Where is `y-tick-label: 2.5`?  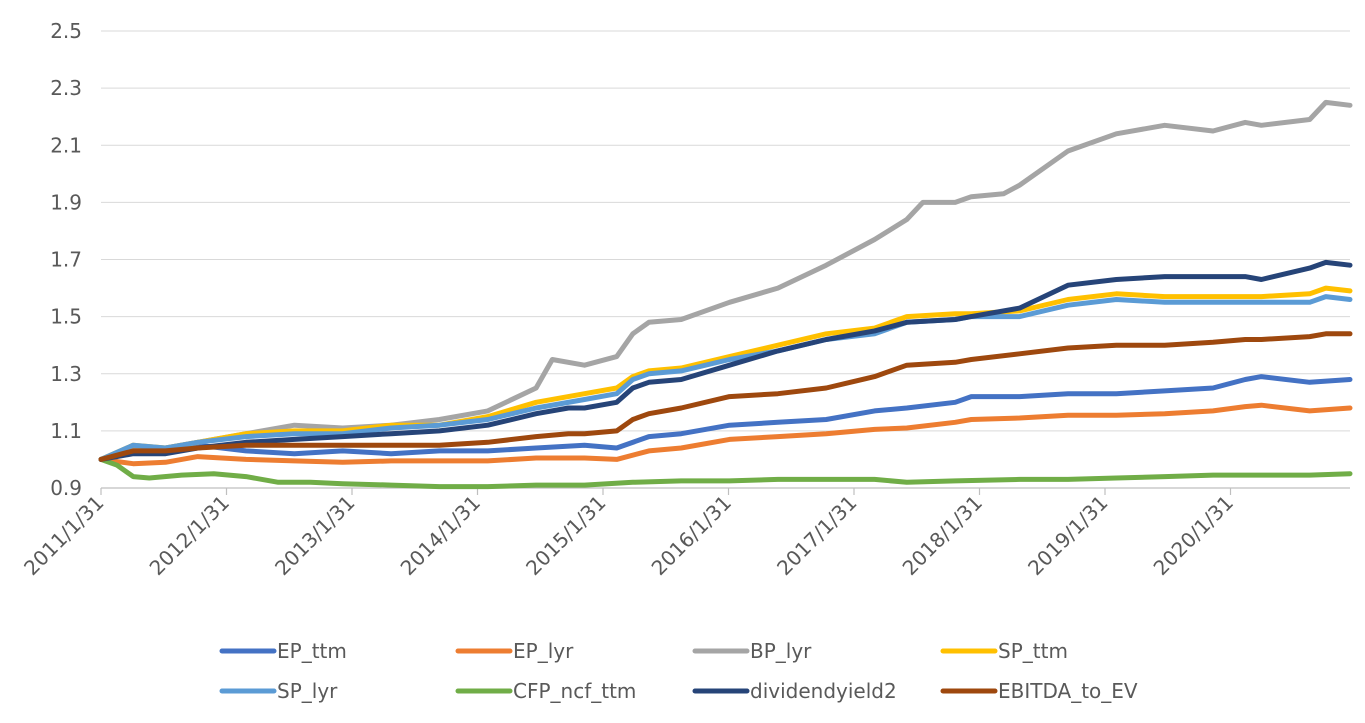
y-tick-label: 2.5 is located at coordinates (66, 31).